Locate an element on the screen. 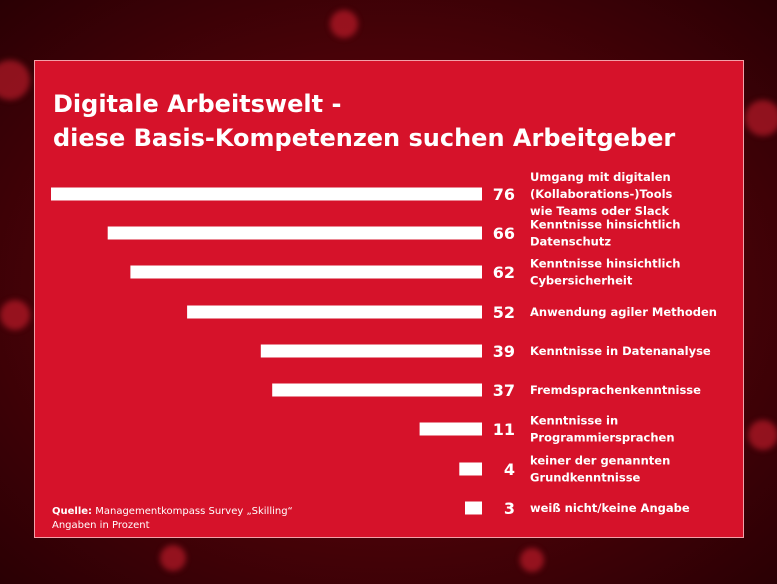 The width and height of the screenshot is (777, 584). category-label-line: keiner der genannten is located at coordinates (600, 461).